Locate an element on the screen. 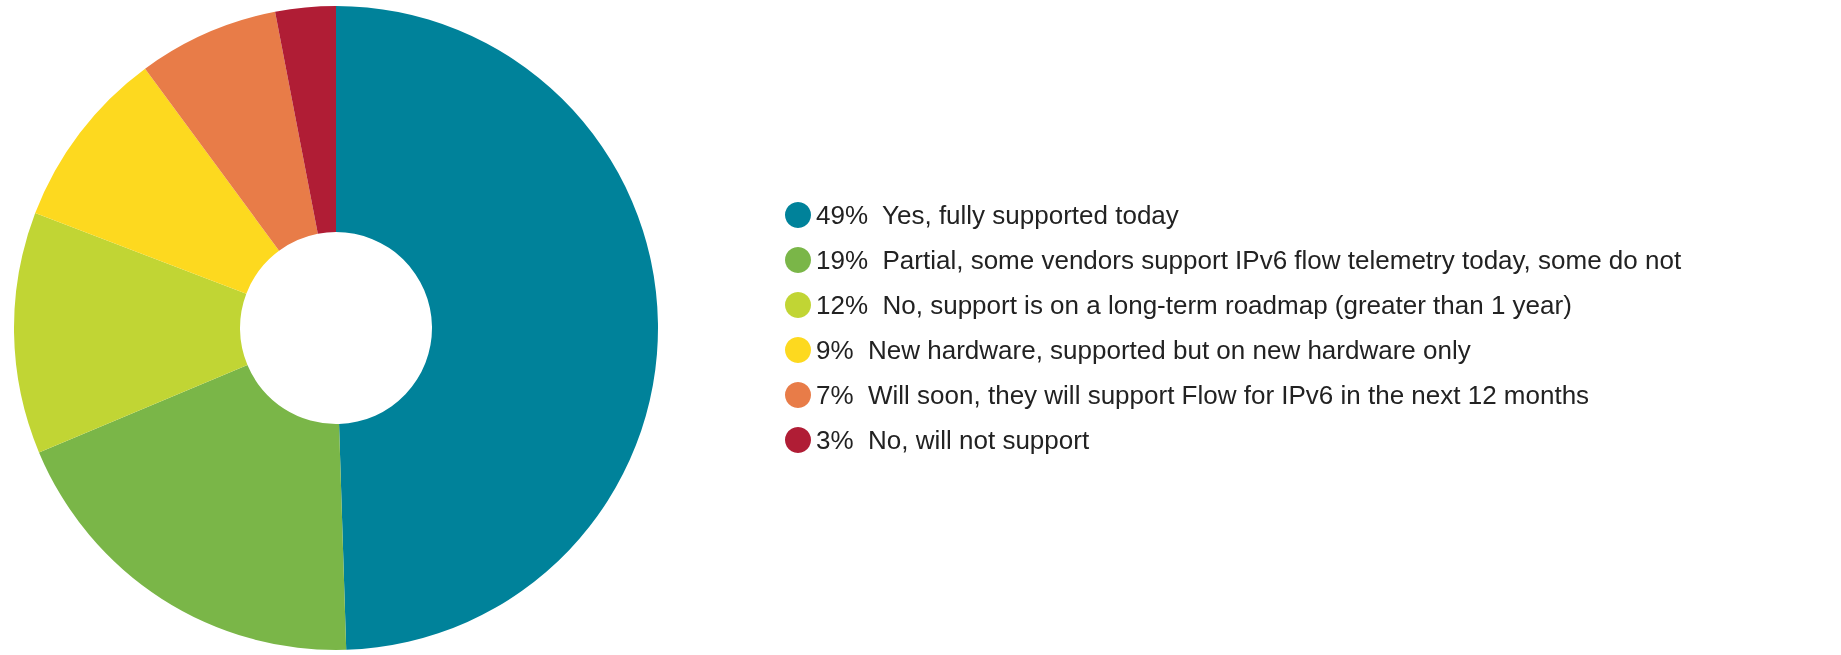  legend-label: 19% Partial, some vendors support IPv6 flow telemetry today, some do not is located at coordinates (1249, 260).